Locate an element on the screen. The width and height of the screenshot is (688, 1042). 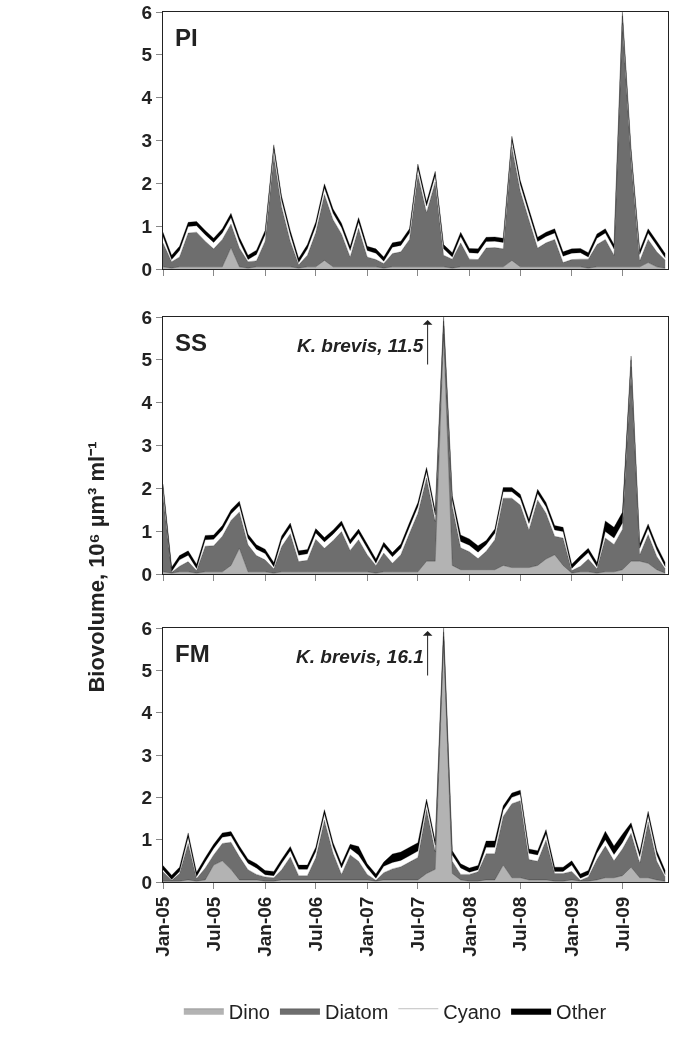
x-tick-label: Jan-06 is located at coordinates (265, 926).